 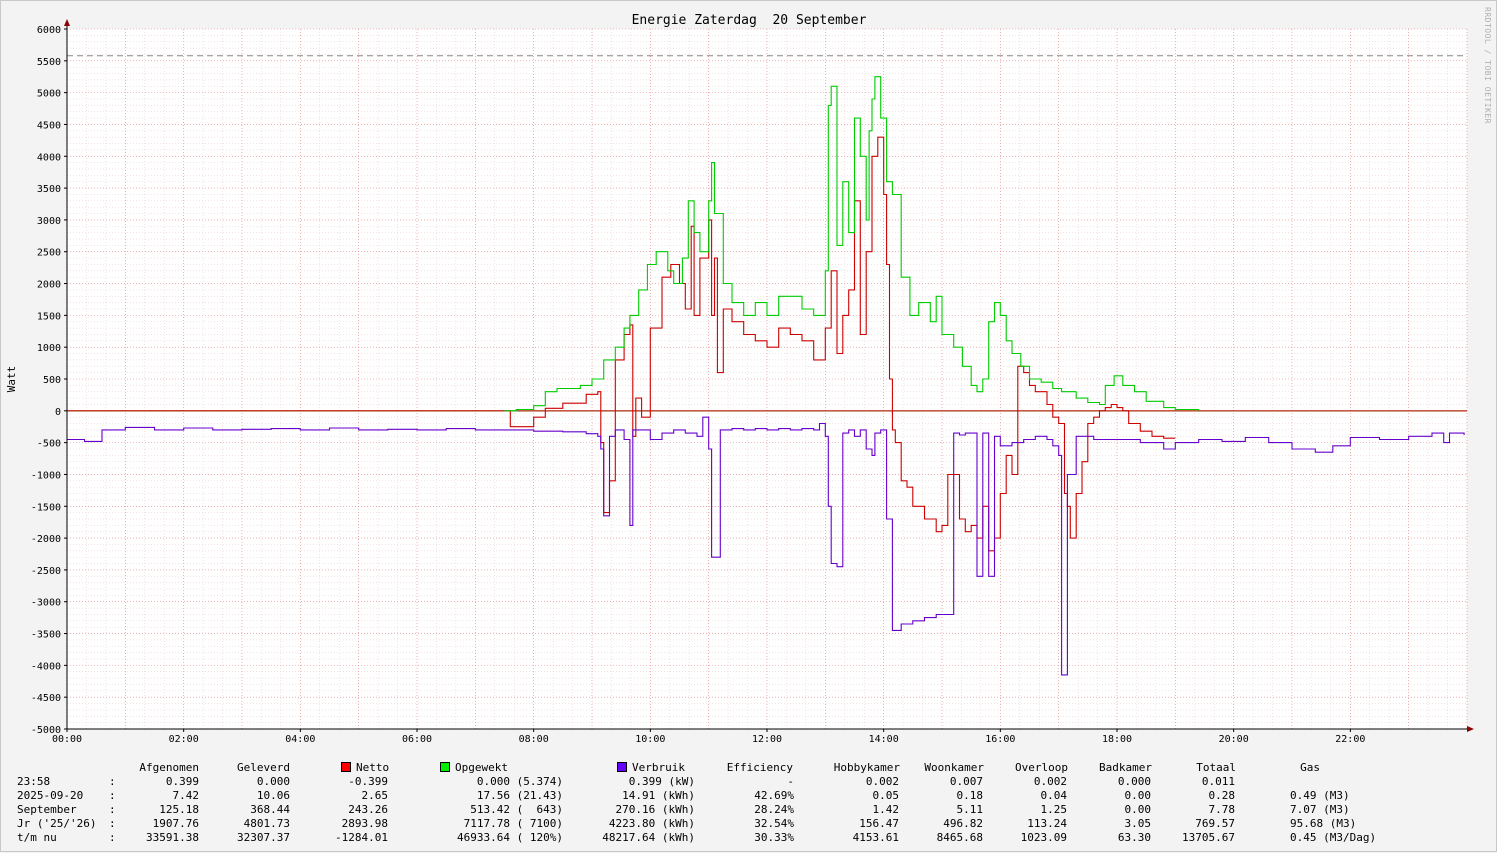 I want to click on legend-cell-hobbykamer: 0.05, so click(x=886, y=795).